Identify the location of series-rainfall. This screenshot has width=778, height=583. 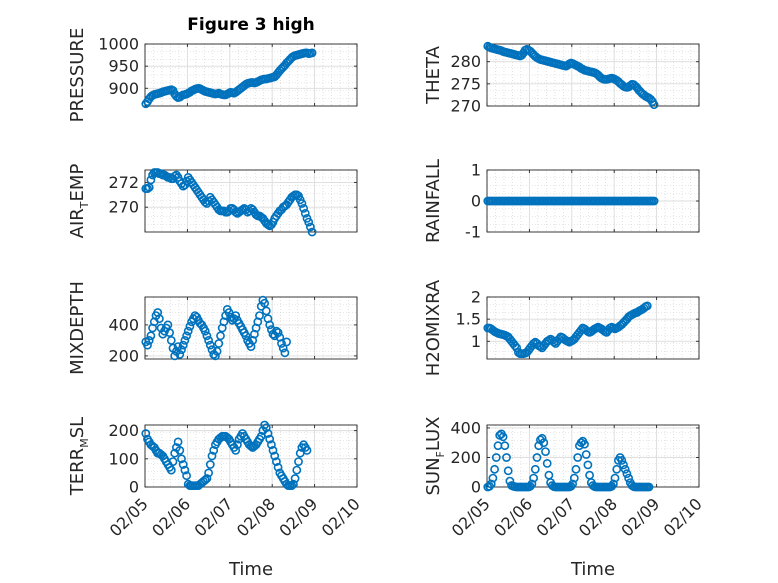
(571, 201).